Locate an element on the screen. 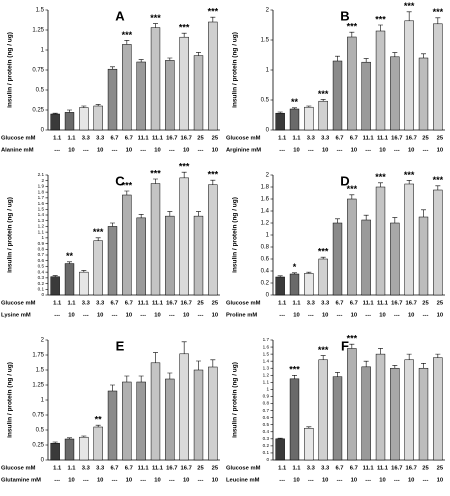 The image size is (450, 496). row-label: Glutamine mM is located at coordinates (21, 481).